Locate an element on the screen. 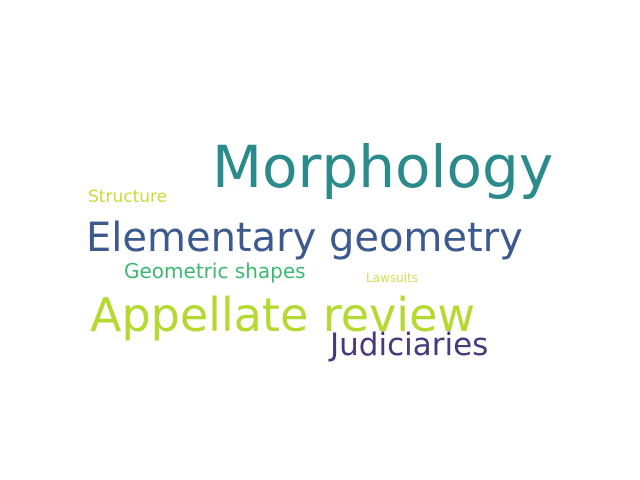 The image size is (640, 480). word-morphology: Morphology is located at coordinates (383, 167).